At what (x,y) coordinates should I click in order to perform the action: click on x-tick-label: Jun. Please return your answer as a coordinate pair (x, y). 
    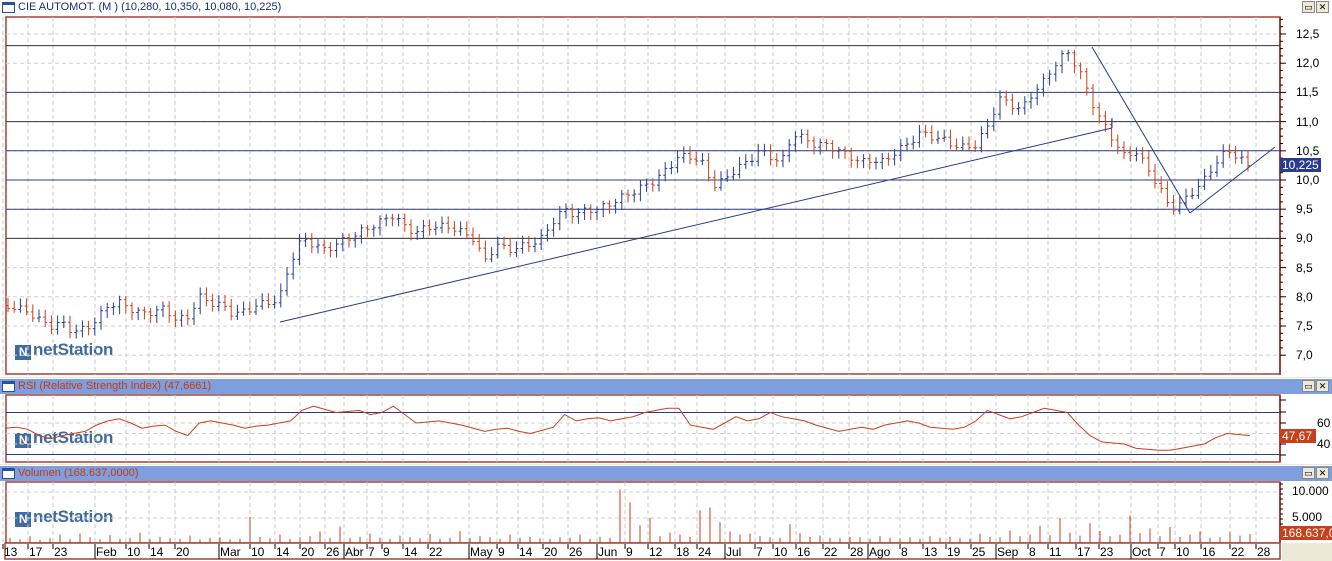
    Looking at the image, I should click on (608, 552).